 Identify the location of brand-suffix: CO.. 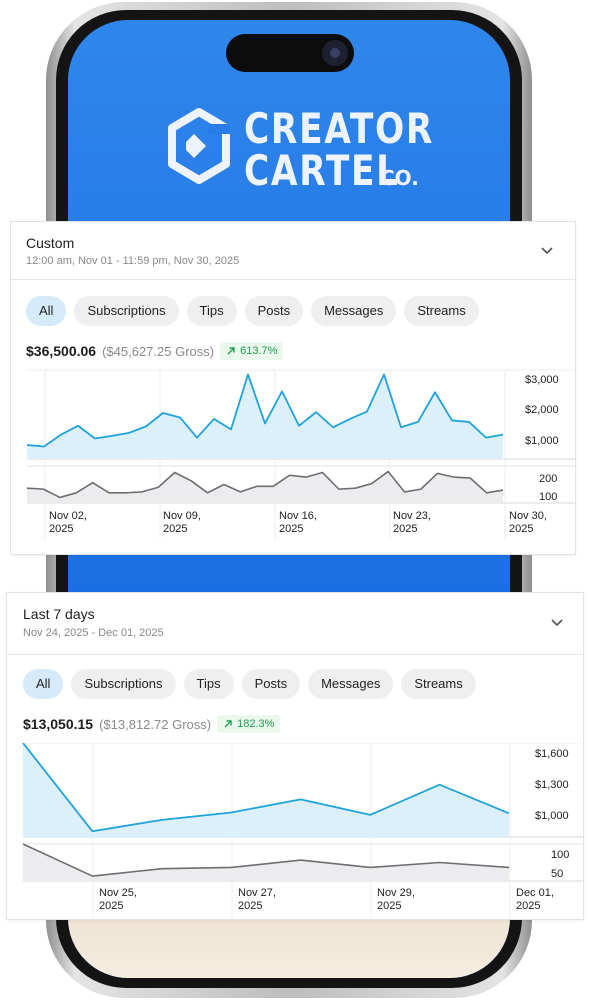
(399, 178).